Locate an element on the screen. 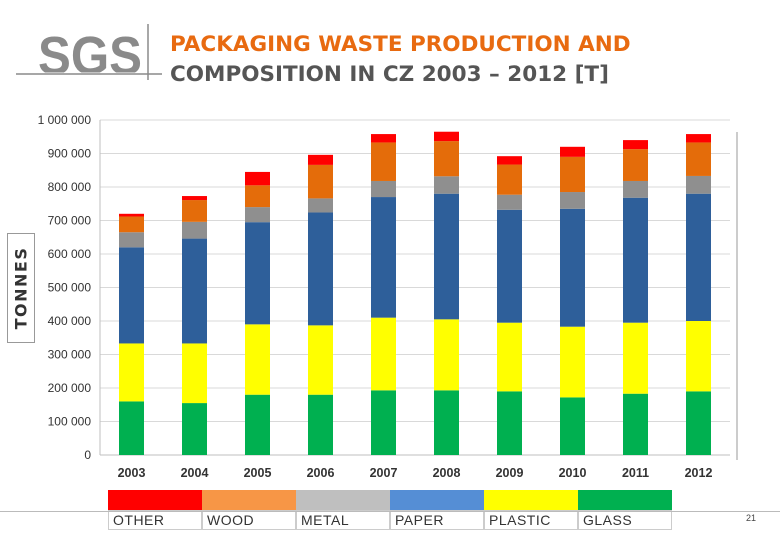 This screenshot has width=780, height=540. legend-label: GLASS is located at coordinates (625, 520).